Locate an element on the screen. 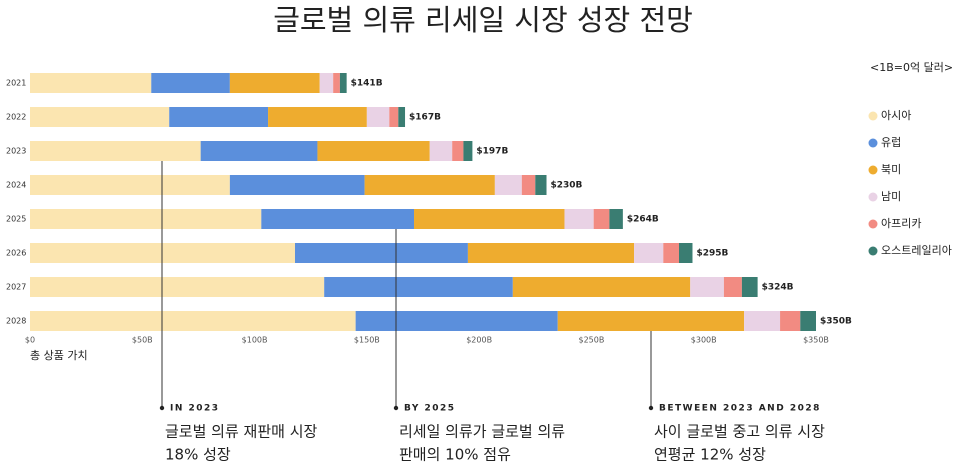 This screenshot has height=472, width=966. annotation-text: 연평균 12% 성장 is located at coordinates (710, 455).